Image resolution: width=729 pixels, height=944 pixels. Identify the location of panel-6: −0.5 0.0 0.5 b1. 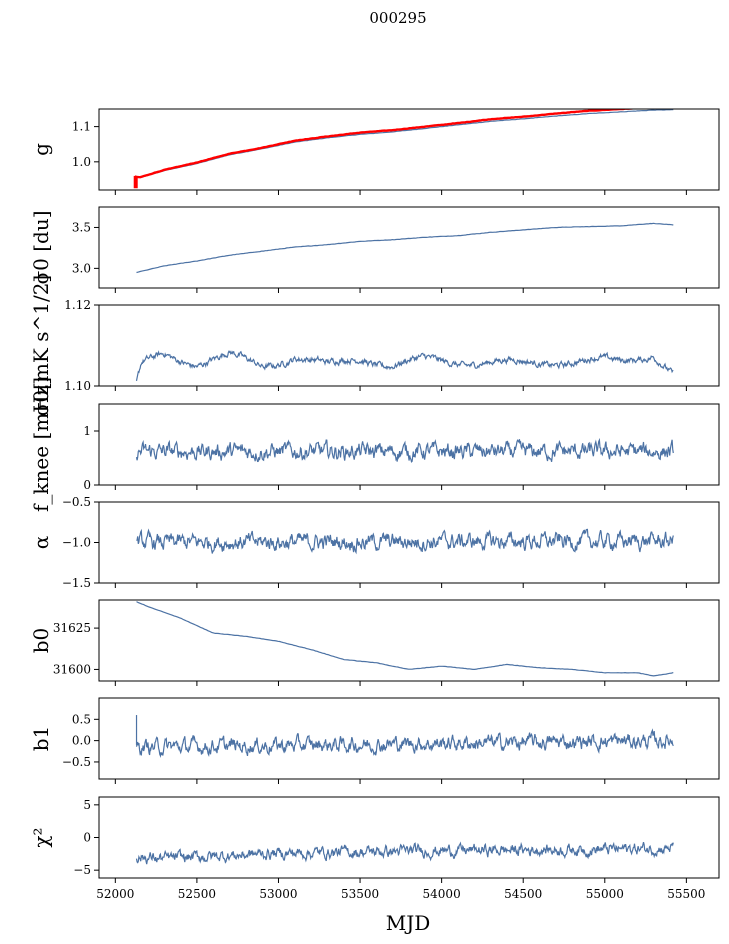
(374, 740).